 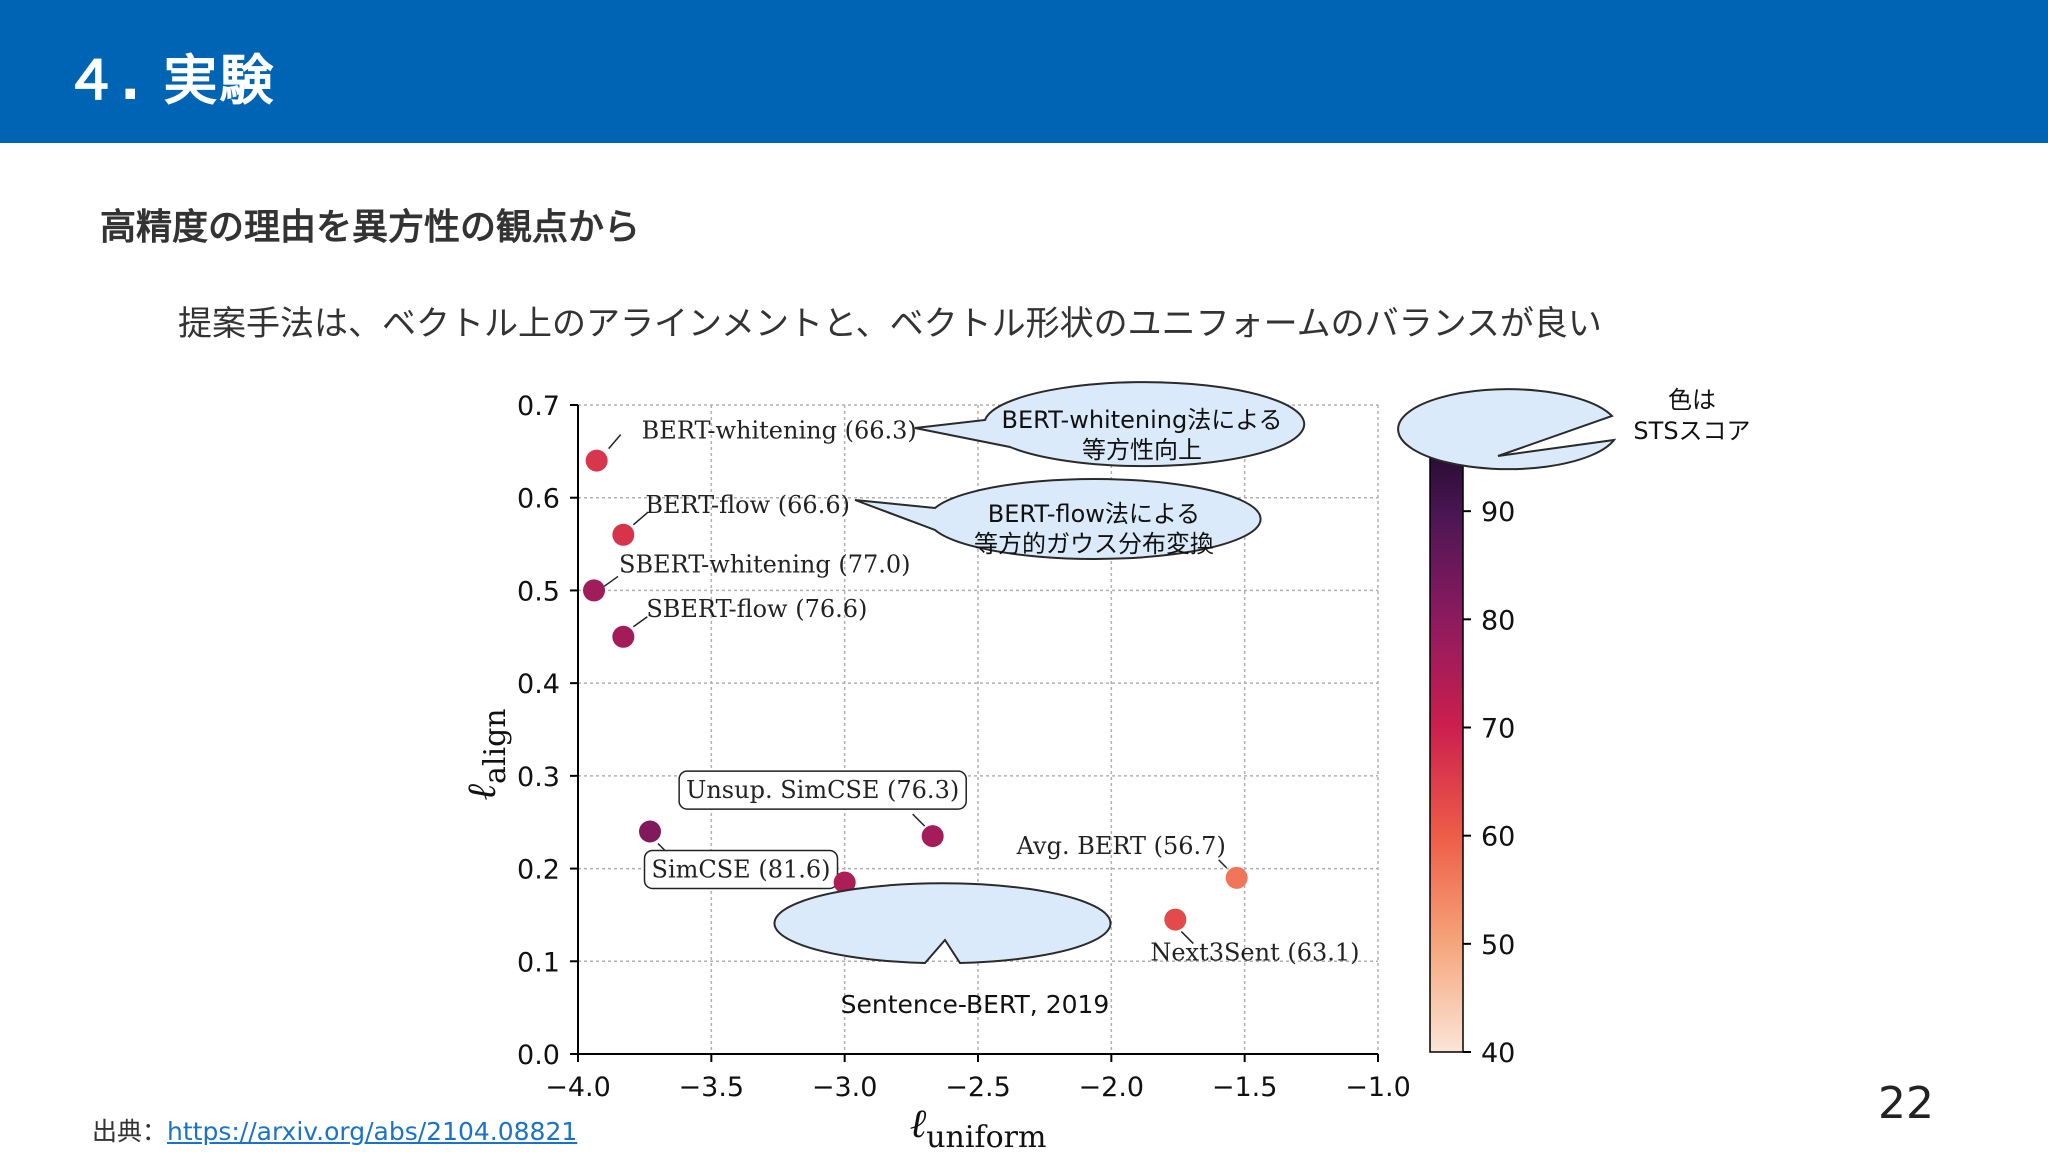 I want to click on source-citation: 出典：https://arxiv.org/abs/2104.08821, so click(x=334, y=1130).